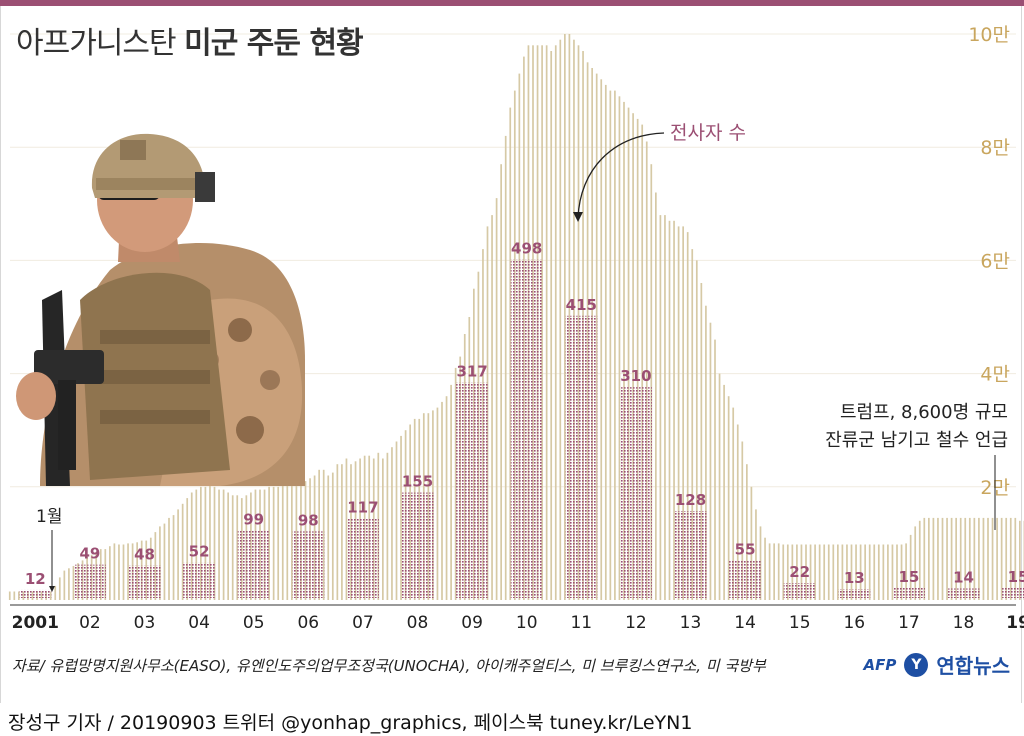 The width and height of the screenshot is (1024, 736). I want to click on death-count-label: 48, so click(144, 554).